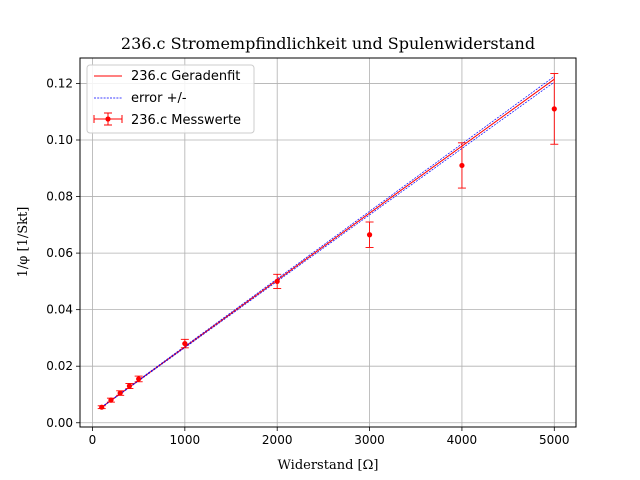  Describe the element at coordinates (185, 76) in the screenshot. I see `legend-fit-label: 236.c Geradenfit` at that location.